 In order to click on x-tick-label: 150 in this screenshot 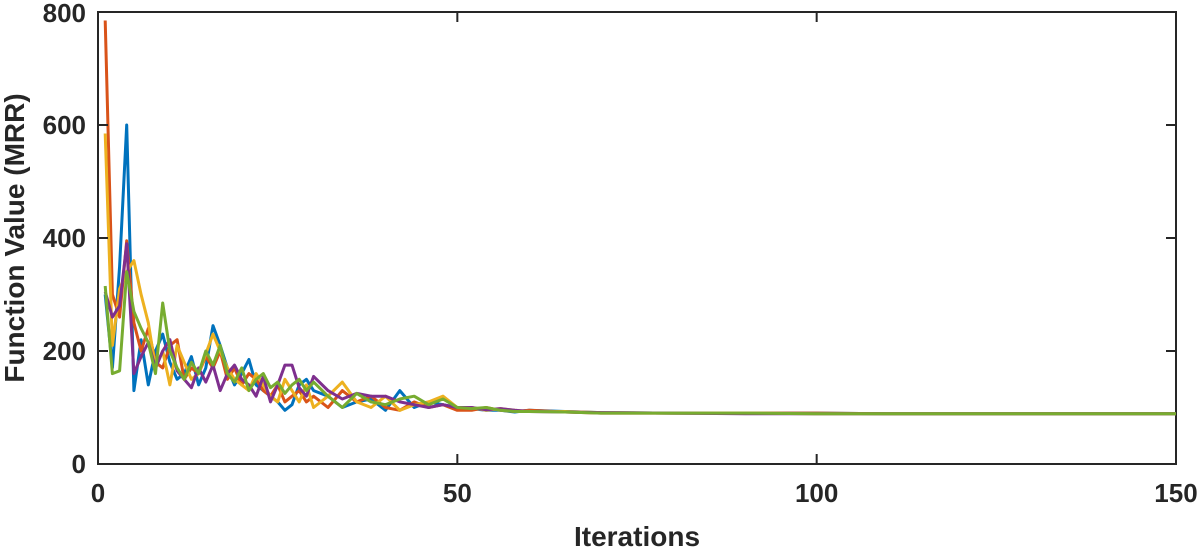, I will do `click(1175, 493)`.